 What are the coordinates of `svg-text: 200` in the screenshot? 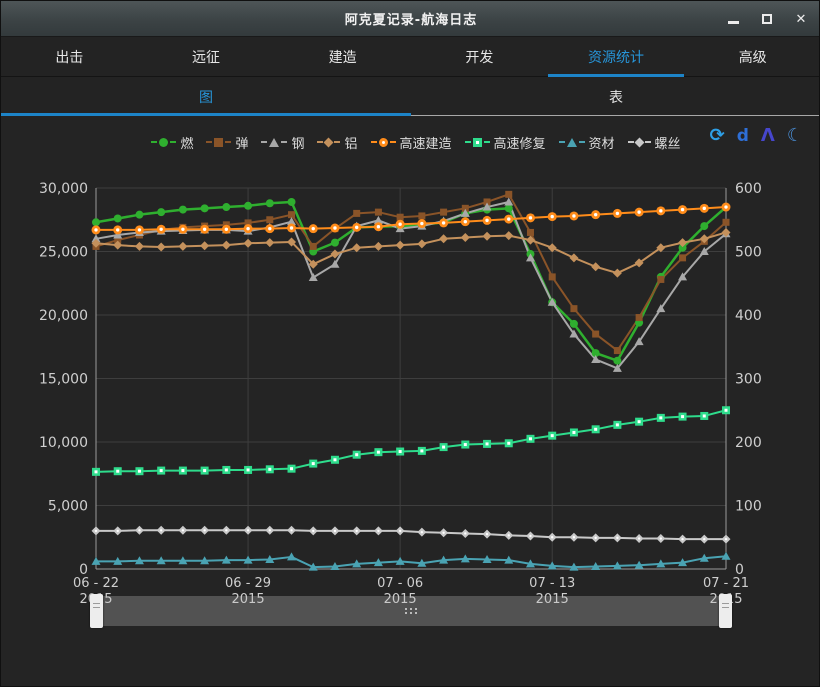 It's located at (748, 443).